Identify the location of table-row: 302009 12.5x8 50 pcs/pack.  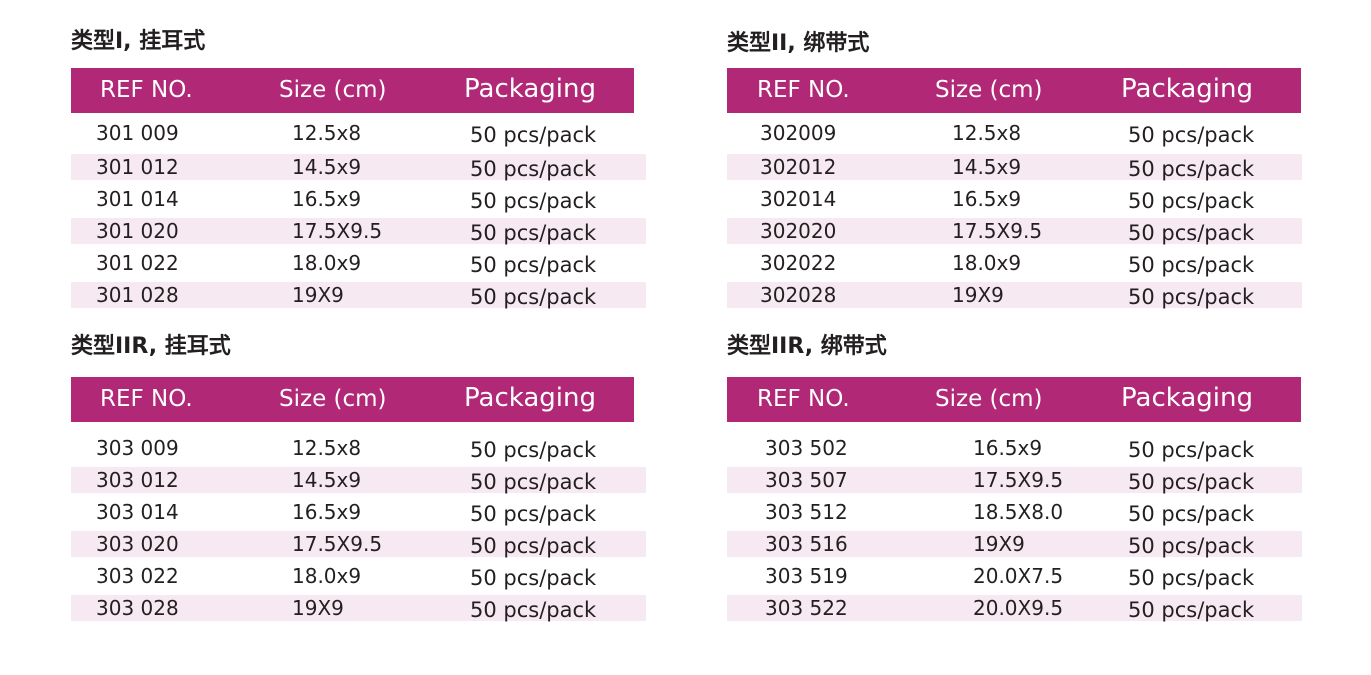
(1014, 133).